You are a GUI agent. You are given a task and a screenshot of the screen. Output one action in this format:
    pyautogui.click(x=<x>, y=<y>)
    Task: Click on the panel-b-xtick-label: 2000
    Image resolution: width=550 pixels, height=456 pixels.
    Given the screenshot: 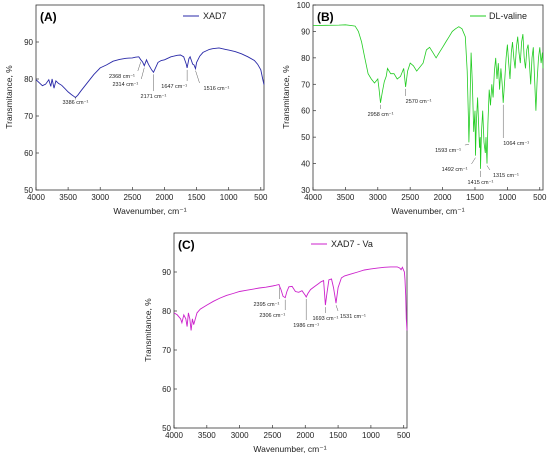 What is the action you would take?
    pyautogui.click(x=443, y=197)
    